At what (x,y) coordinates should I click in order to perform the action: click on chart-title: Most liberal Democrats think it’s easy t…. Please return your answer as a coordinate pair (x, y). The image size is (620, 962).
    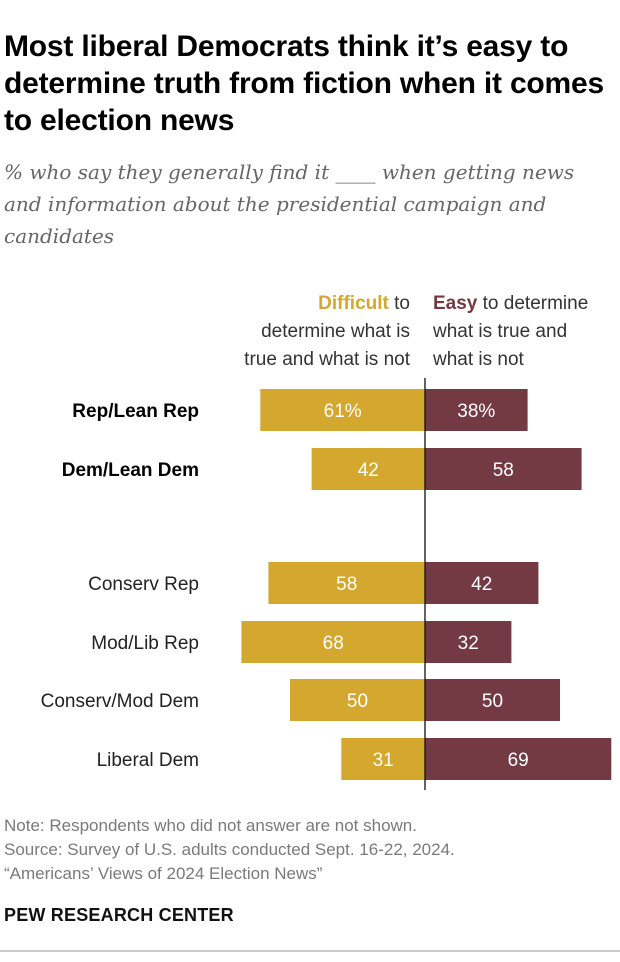
    Looking at the image, I should click on (304, 83).